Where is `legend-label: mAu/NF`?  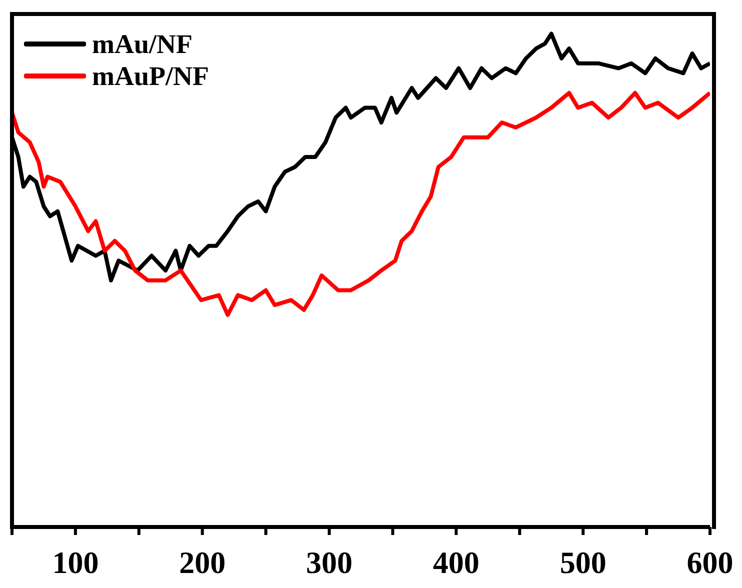
legend-label: mAu/NF is located at coordinates (142, 44).